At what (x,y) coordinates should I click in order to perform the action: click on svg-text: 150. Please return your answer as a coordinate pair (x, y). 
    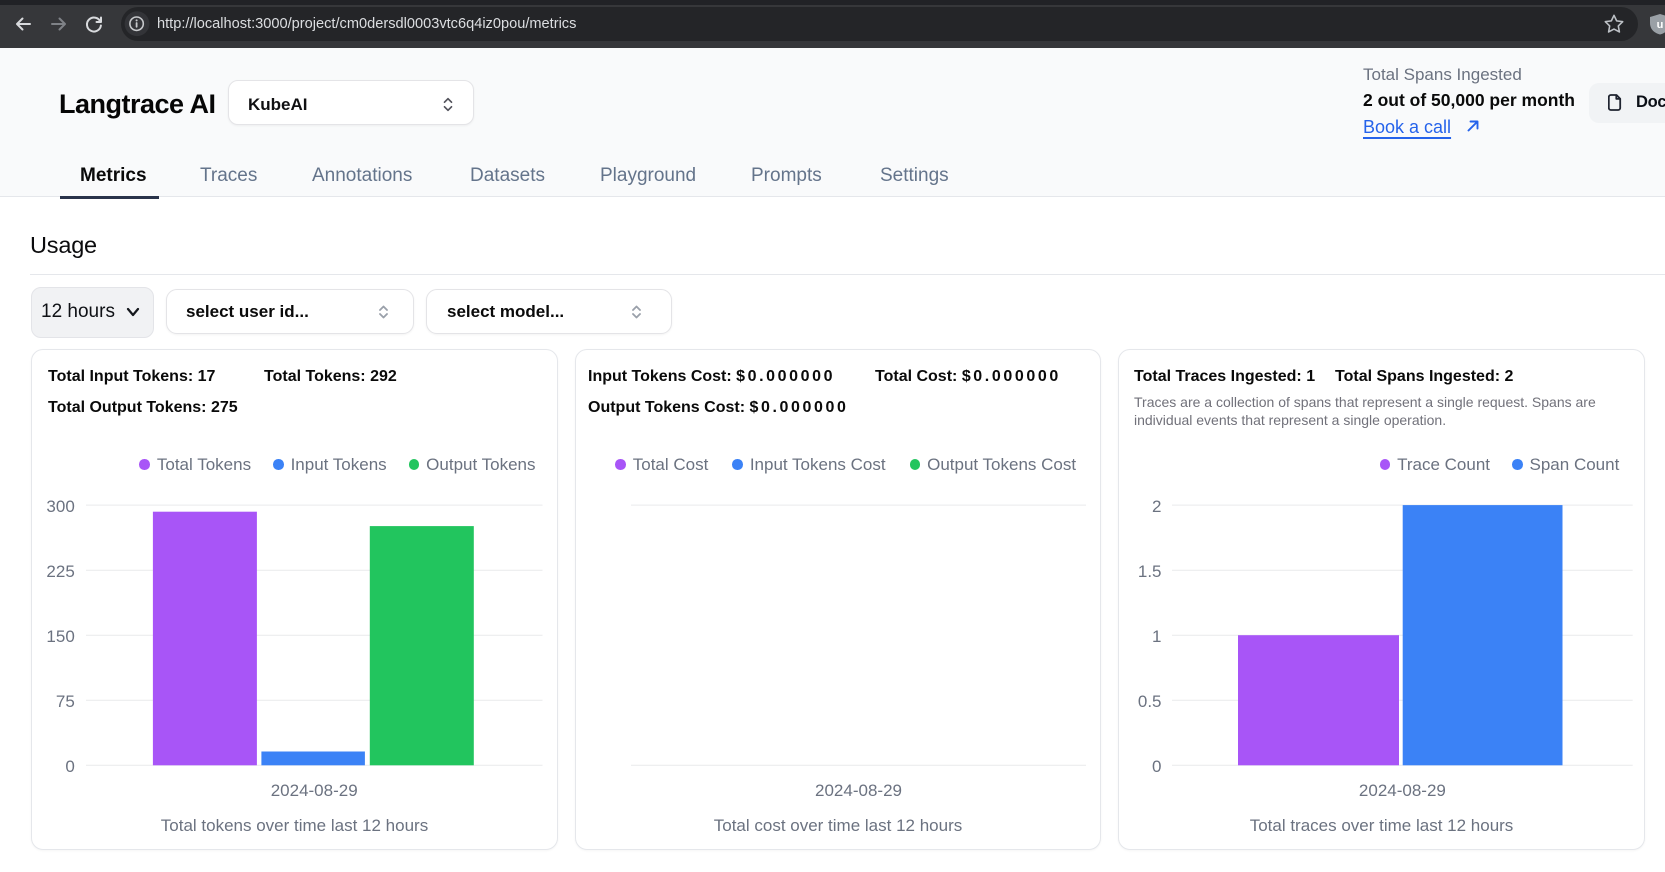
    Looking at the image, I should click on (60, 636).